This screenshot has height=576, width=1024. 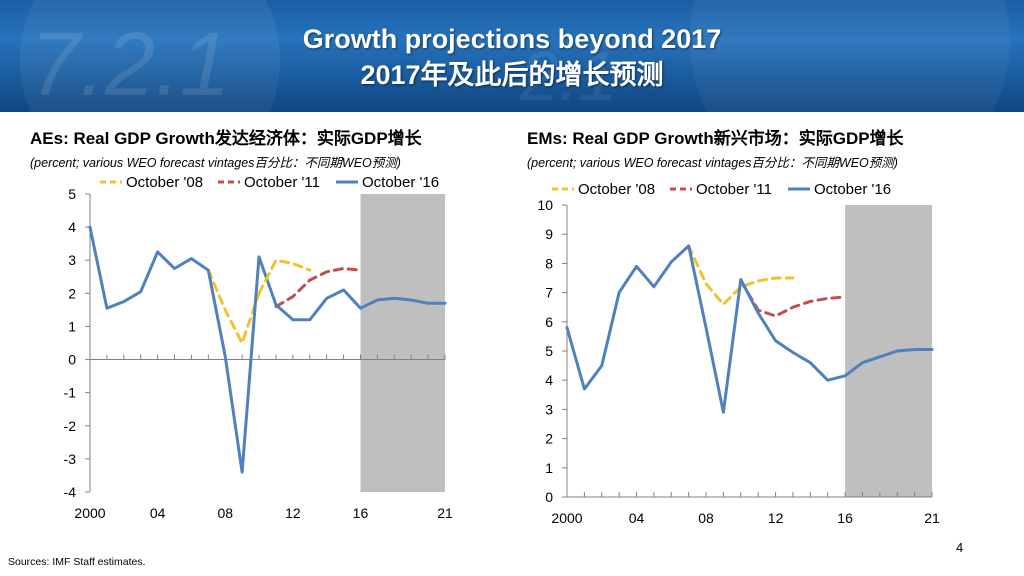 What do you see at coordinates (549, 263) in the screenshot?
I see `right-chart-y-tick-label: 8` at bounding box center [549, 263].